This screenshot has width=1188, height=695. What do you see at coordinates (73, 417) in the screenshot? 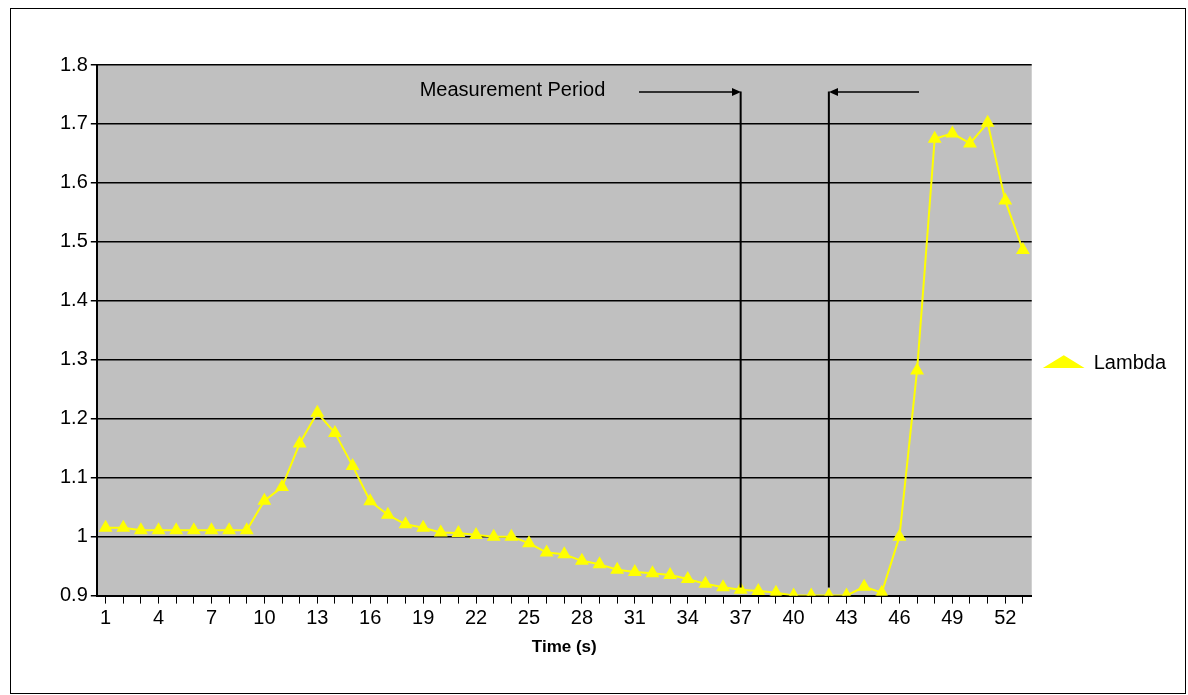
I see `y-tick-label: 1.2` at bounding box center [73, 417].